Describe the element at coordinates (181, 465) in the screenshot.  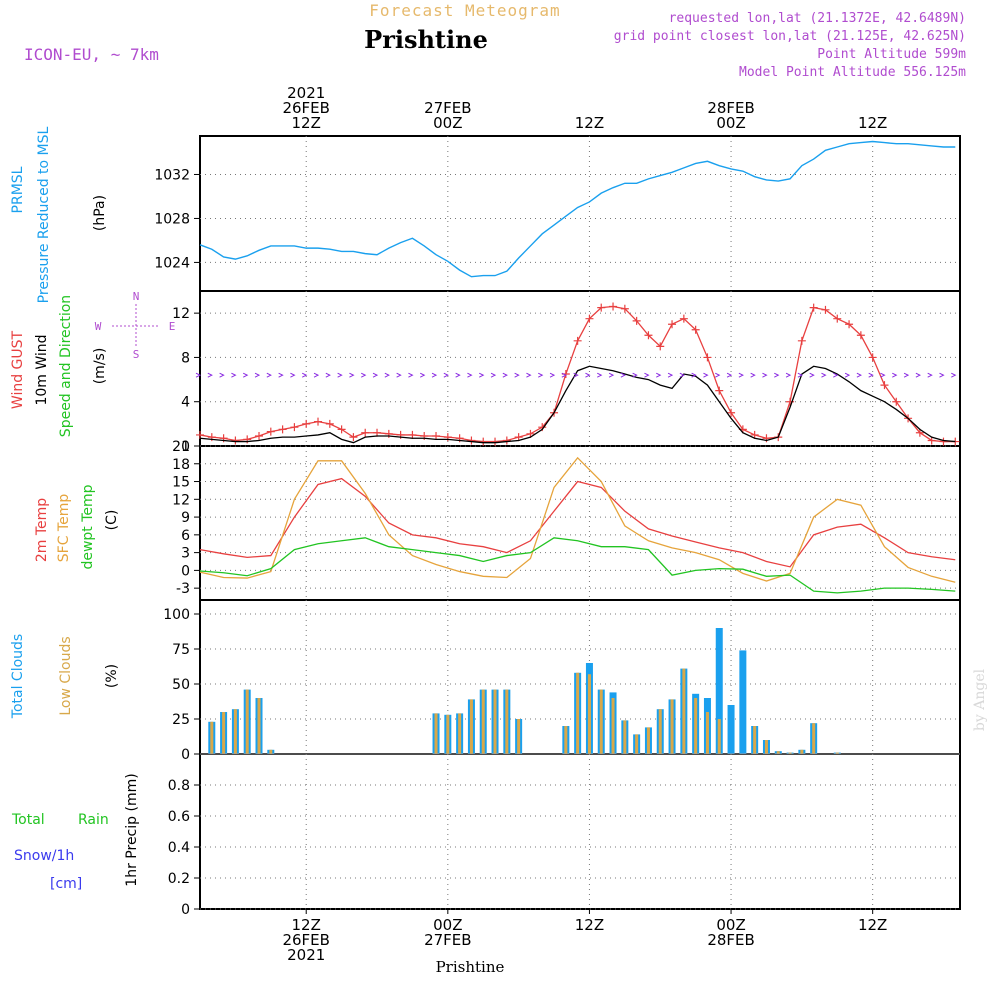
I see `y-tick-label: 18` at that location.